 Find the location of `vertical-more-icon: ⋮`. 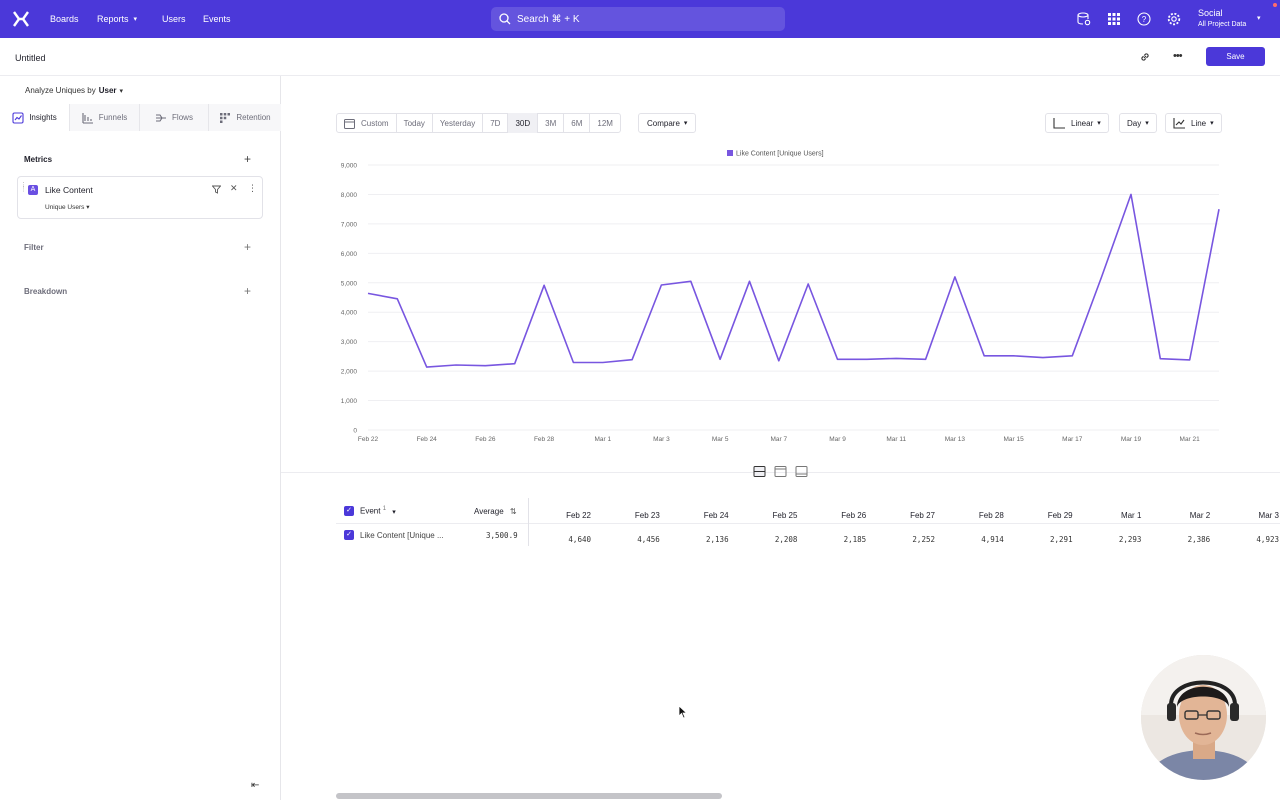

vertical-more-icon: ⋮ is located at coordinates (252, 188).